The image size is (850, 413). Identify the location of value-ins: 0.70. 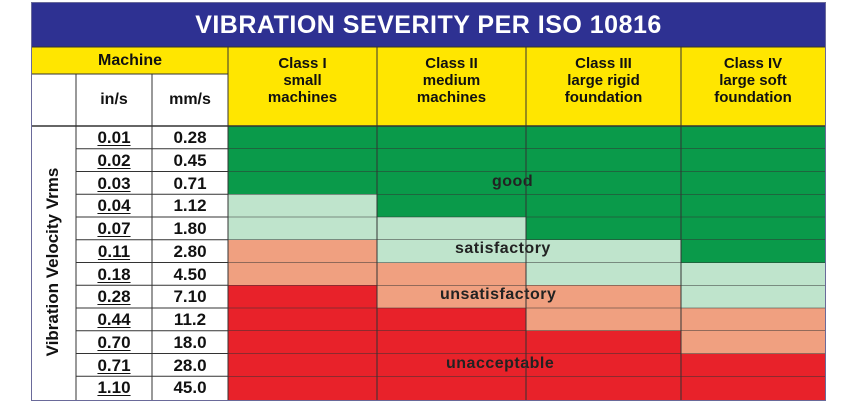
(114, 342).